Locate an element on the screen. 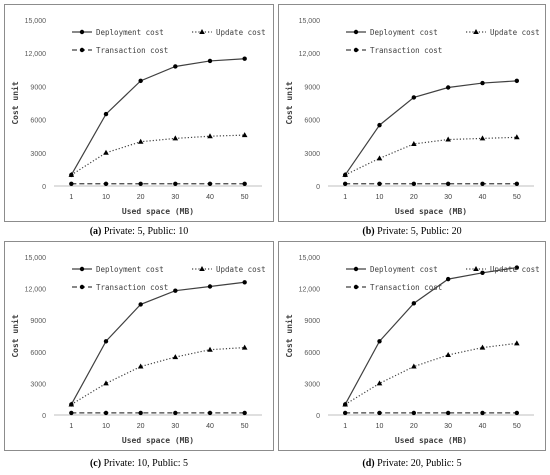 Image resolution: width=550 pixels, height=475 pixels. caption-a-text: Private: 5, Public: 10 is located at coordinates (146, 231).